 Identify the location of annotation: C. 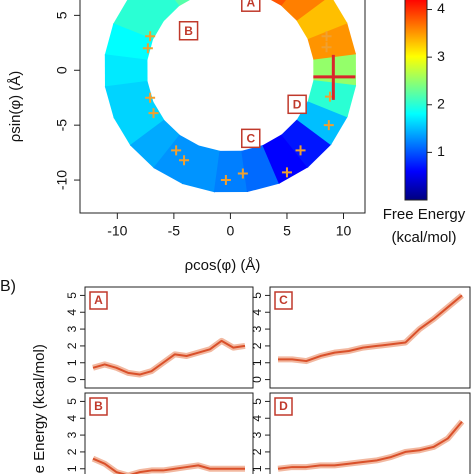
(250, 139).